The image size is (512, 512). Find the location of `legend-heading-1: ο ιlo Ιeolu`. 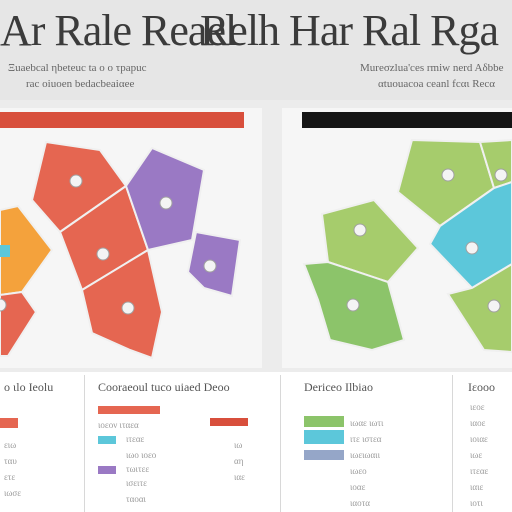

legend-heading-1: ο ιlo Ιeolu is located at coordinates (29, 387).